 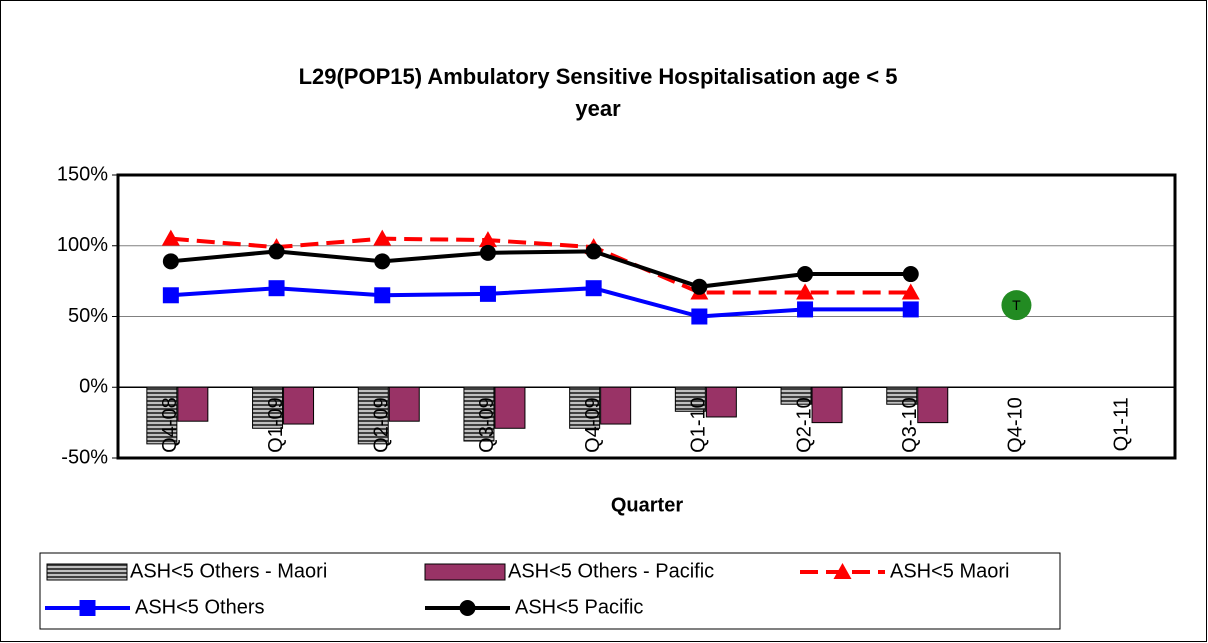 What do you see at coordinates (593, 425) in the screenshot?
I see `x-tick-label: Q4-09` at bounding box center [593, 425].